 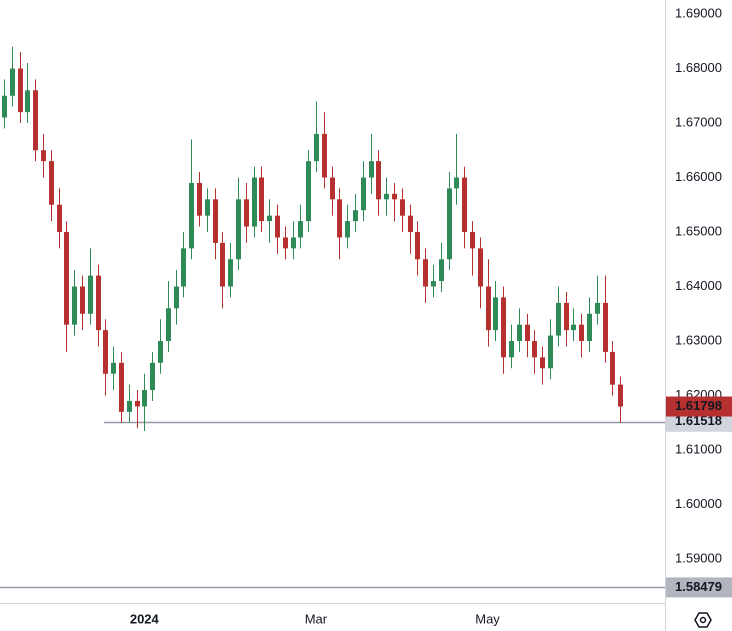 What do you see at coordinates (698, 230) in the screenshot?
I see `y-tick-label: 1.65000` at bounding box center [698, 230].